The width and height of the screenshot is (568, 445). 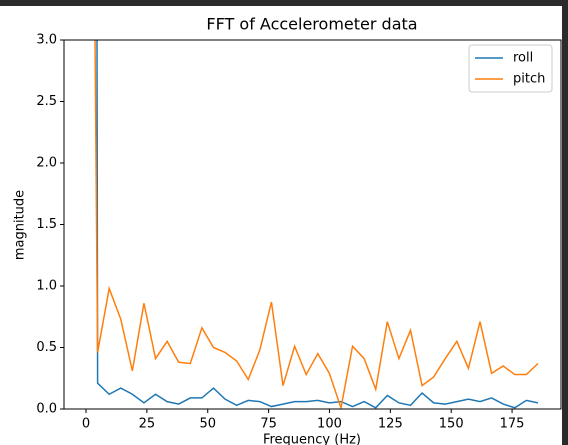 What do you see at coordinates (46, 40) in the screenshot?
I see `y-tick-label: 3.0` at bounding box center [46, 40].